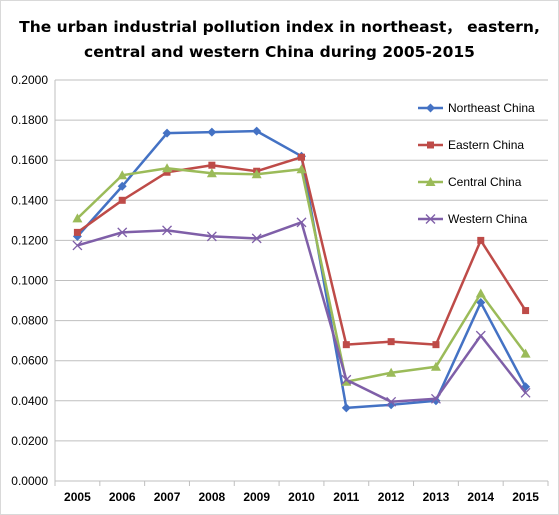 This screenshot has width=559, height=515. I want to click on y-tick-label: 0.2000, so click(29, 80).